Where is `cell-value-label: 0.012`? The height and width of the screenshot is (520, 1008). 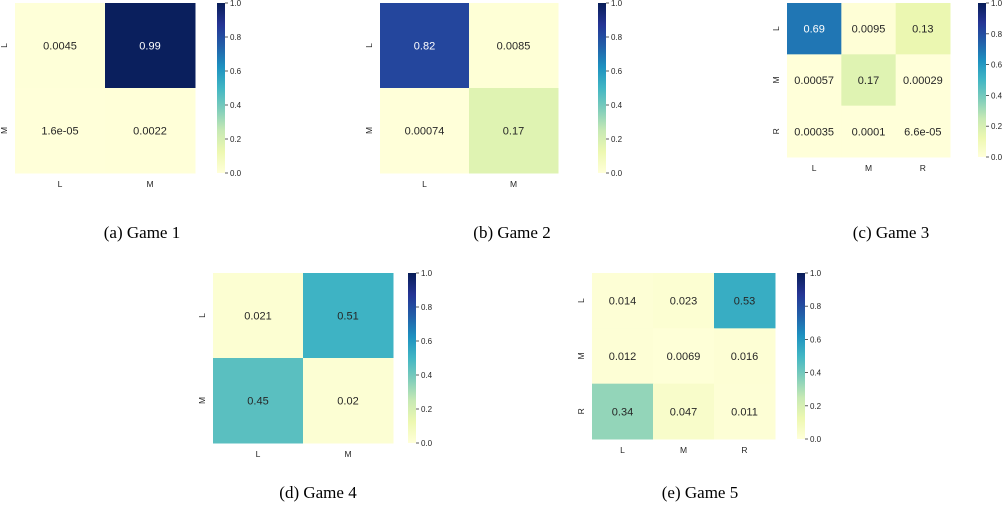 cell-value-label: 0.012 is located at coordinates (623, 357).